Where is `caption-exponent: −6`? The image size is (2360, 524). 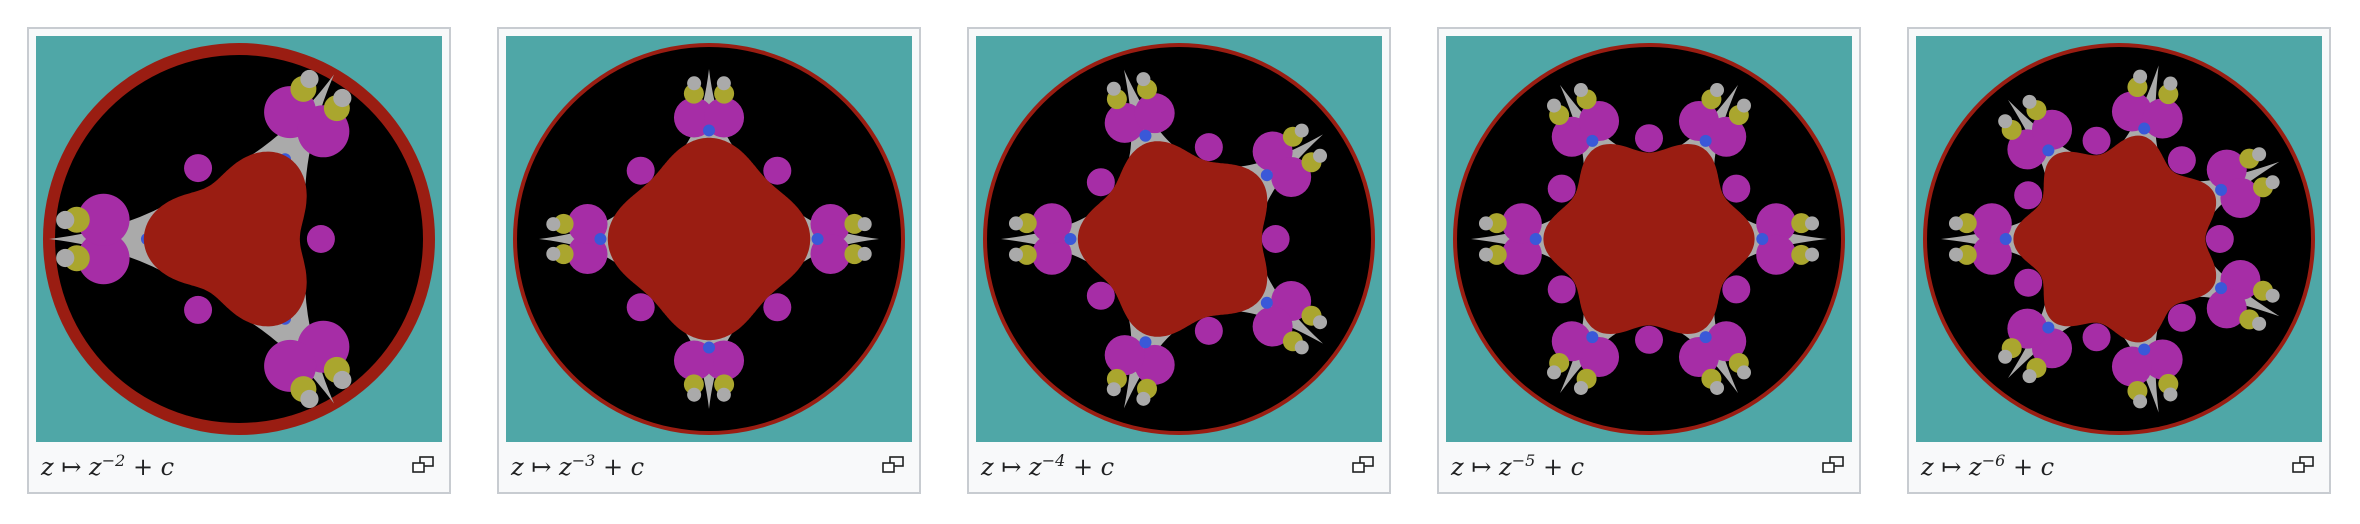 caption-exponent: −6 is located at coordinates (1994, 460).